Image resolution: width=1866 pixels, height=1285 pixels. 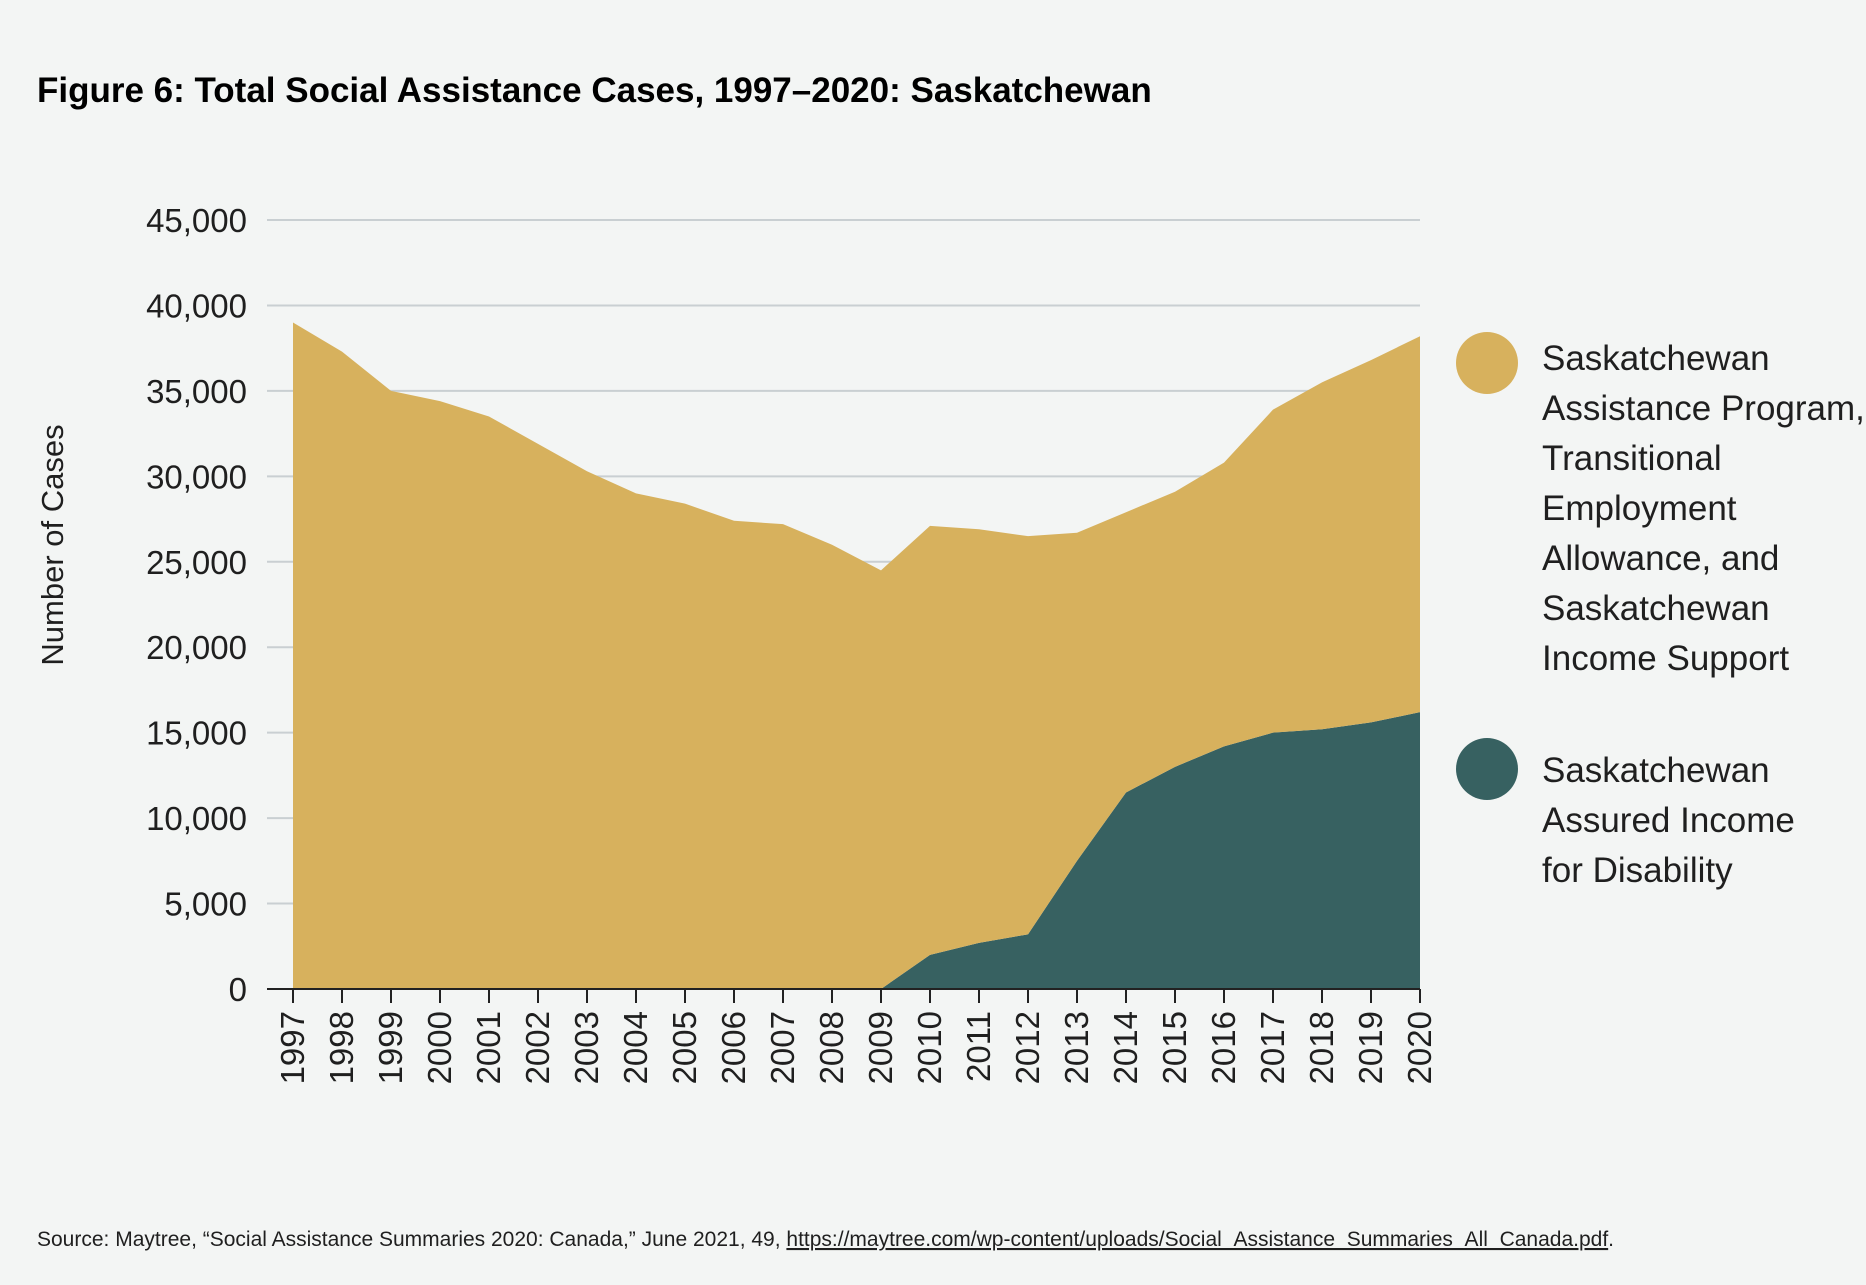 I want to click on y-tick-label: 15,000, so click(x=196, y=733).